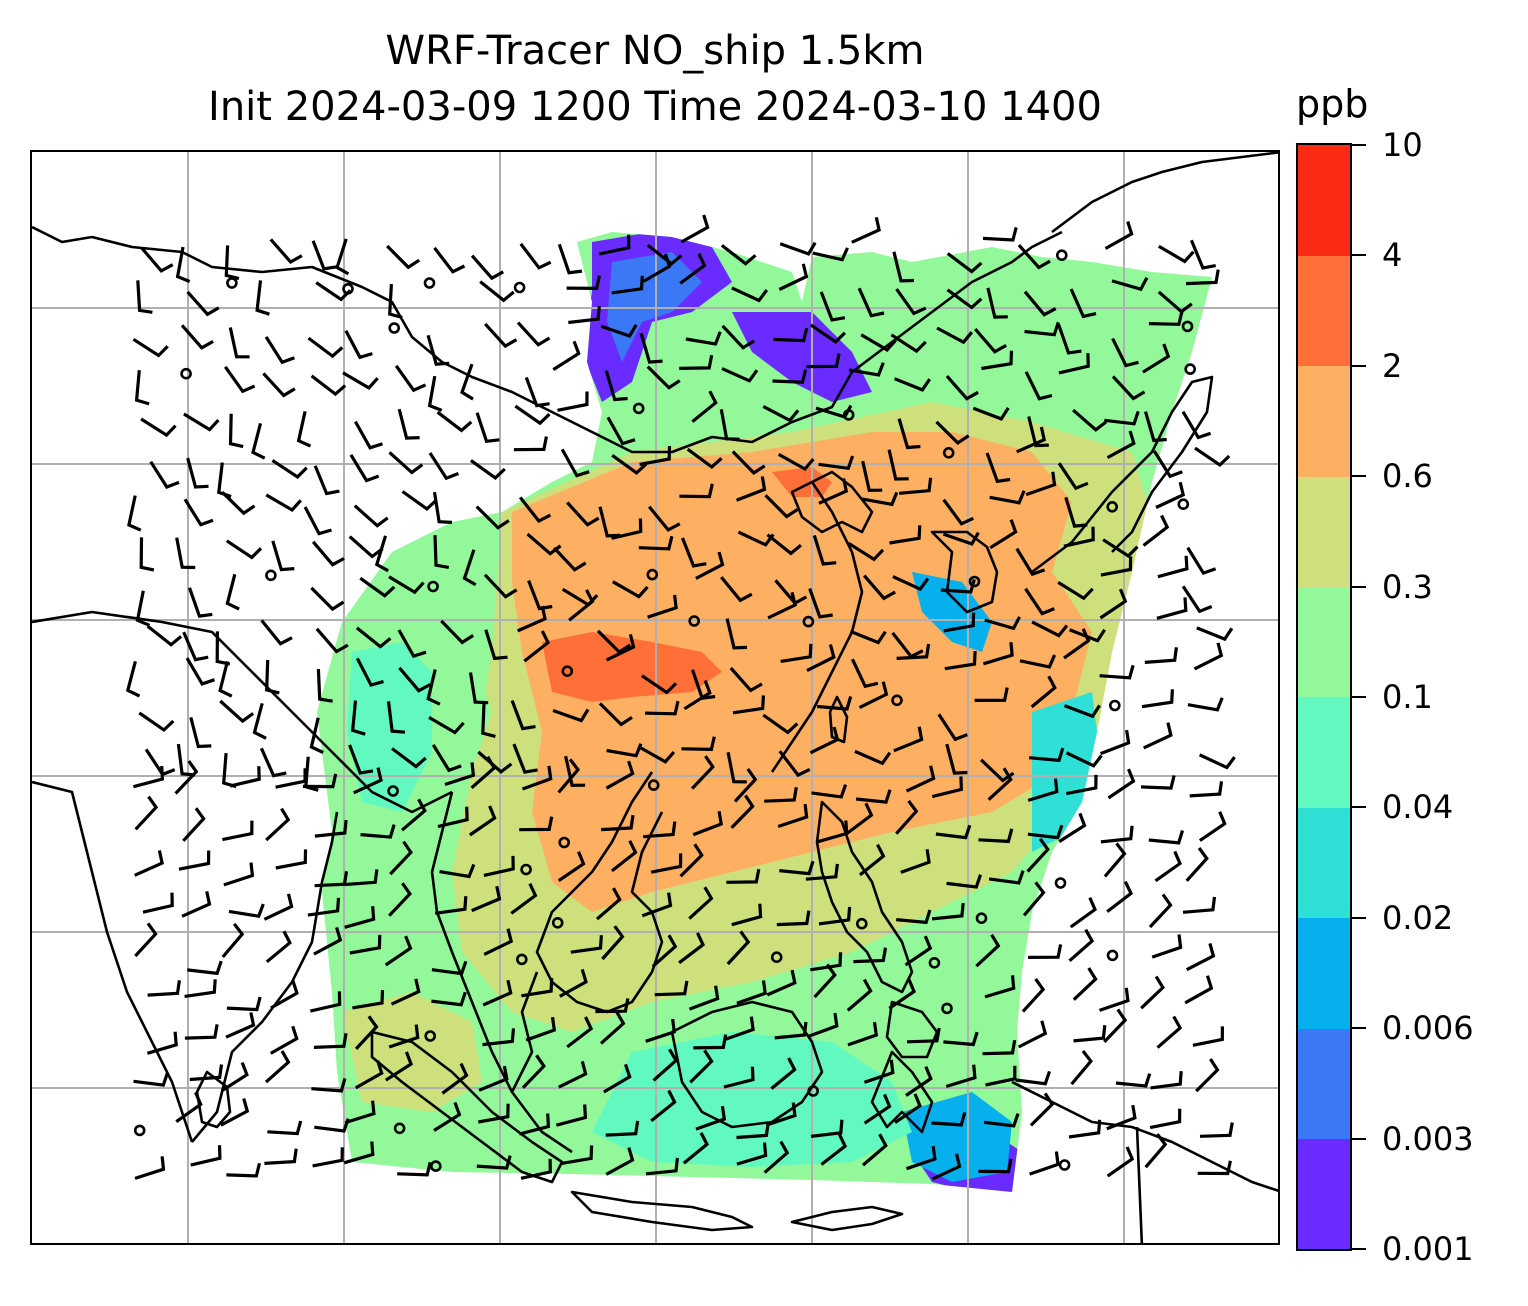 This screenshot has height=1306, width=1528. What do you see at coordinates (467, 1107) in the screenshot?
I see `coastline-sumatra` at bounding box center [467, 1107].